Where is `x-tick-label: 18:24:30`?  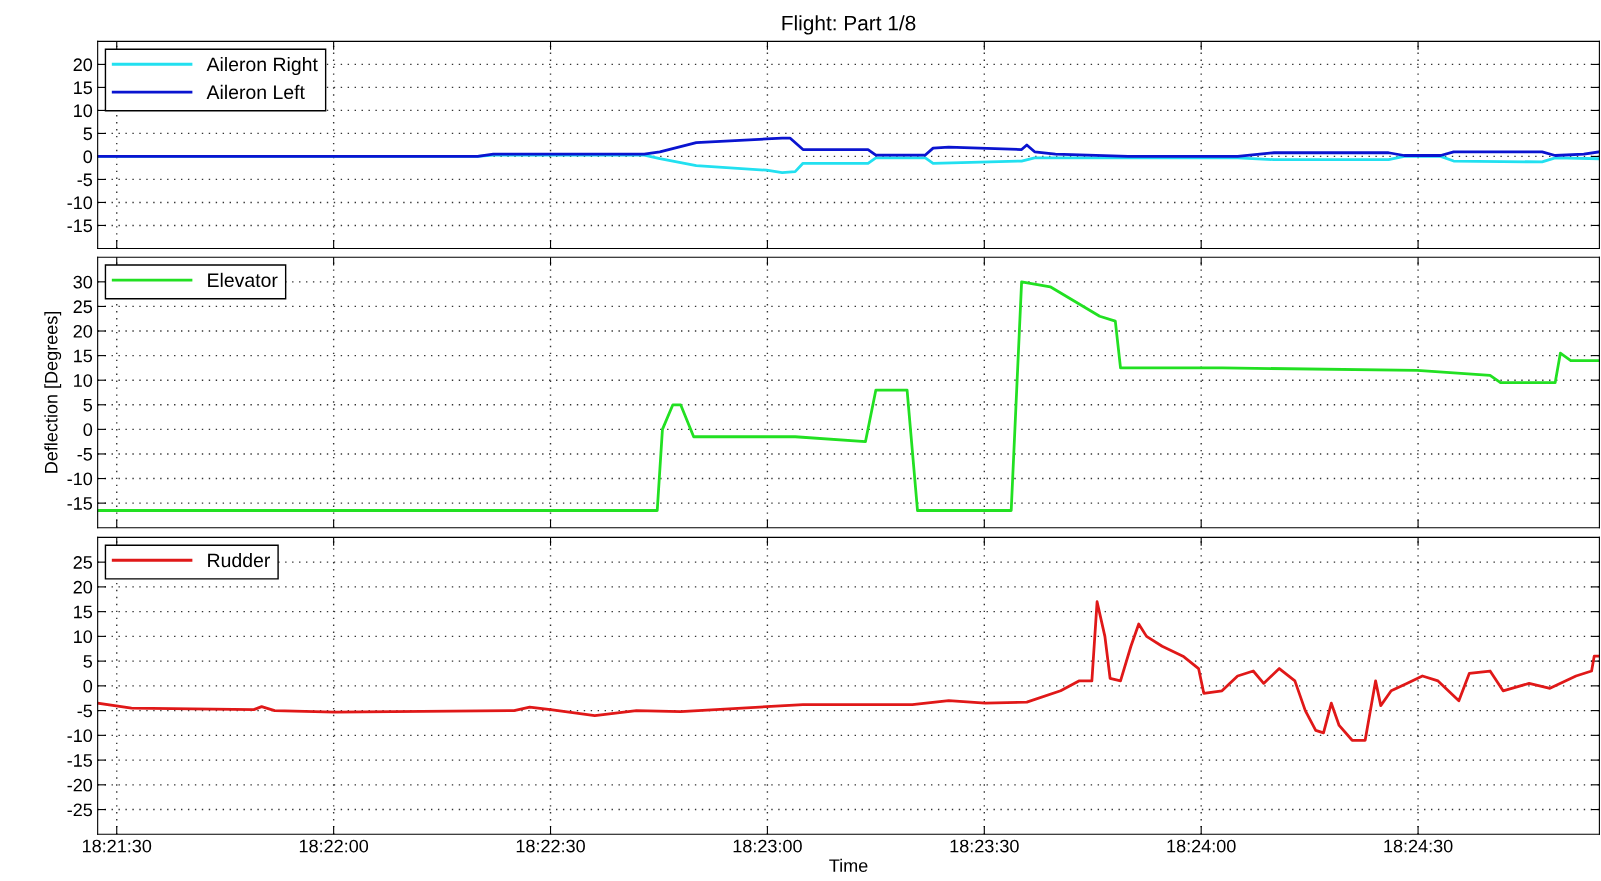
x-tick-label: 18:24:30 is located at coordinates (1418, 846).